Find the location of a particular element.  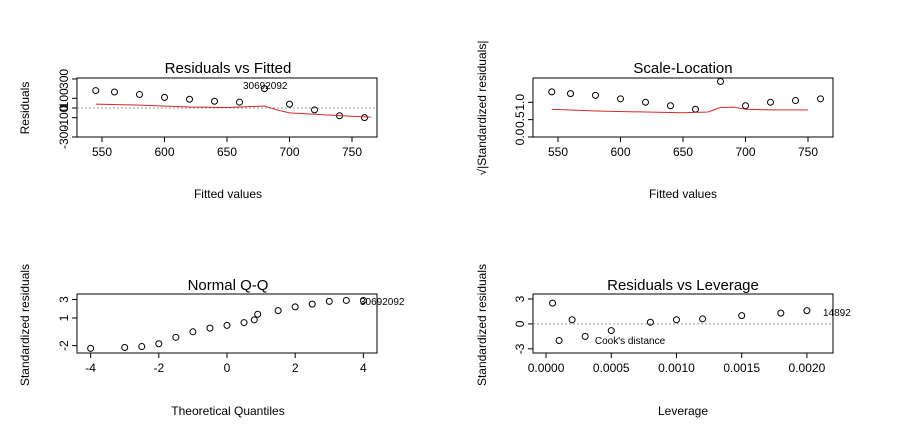

y-tick-label: 0.5 is located at coordinates (520, 119).